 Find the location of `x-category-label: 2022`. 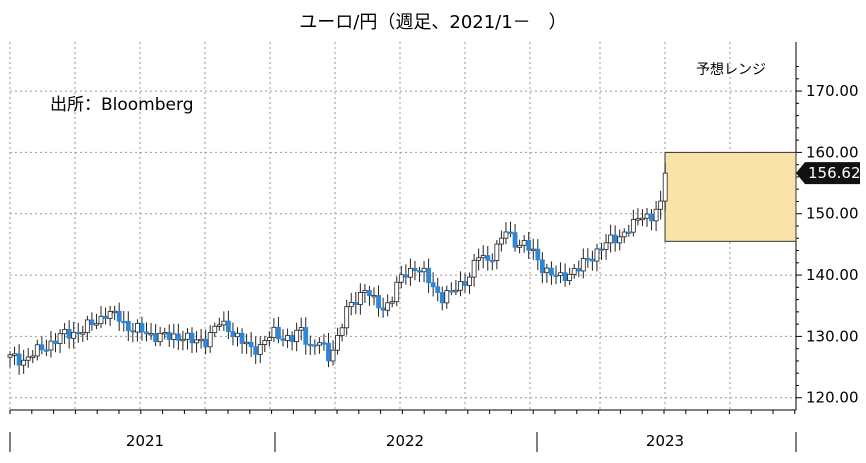

x-category-label: 2022 is located at coordinates (405, 441).